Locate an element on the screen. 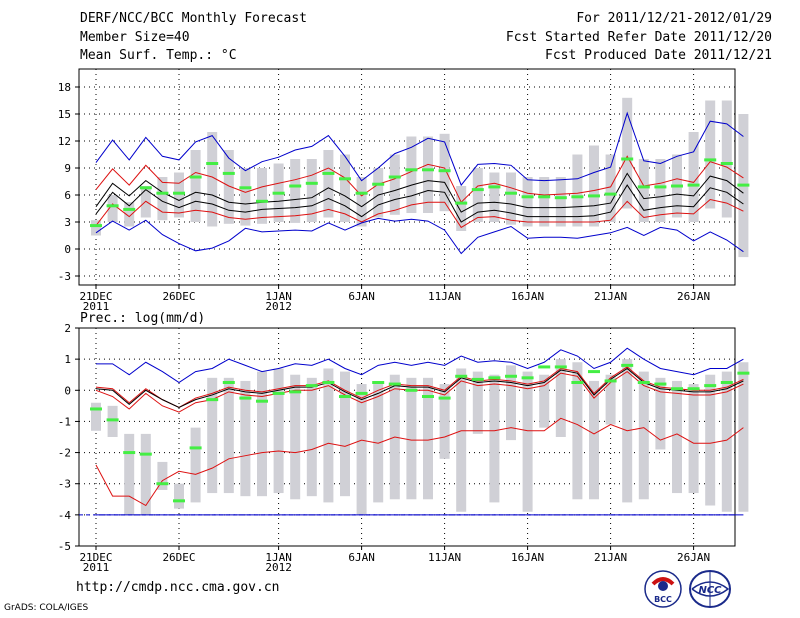  prec-title: Prec.: log(mm/d) is located at coordinates (142, 318).